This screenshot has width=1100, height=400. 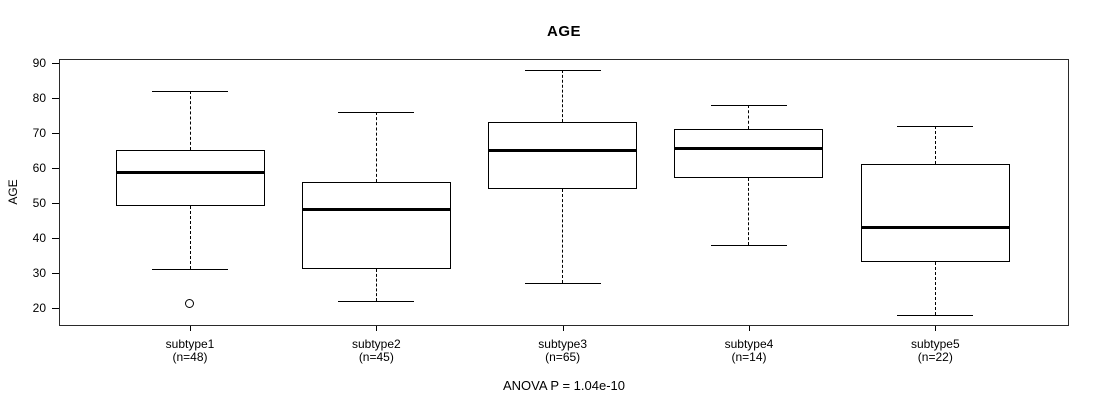 I want to click on x-category-label: subtype1 (n=48), so click(x=190, y=351).